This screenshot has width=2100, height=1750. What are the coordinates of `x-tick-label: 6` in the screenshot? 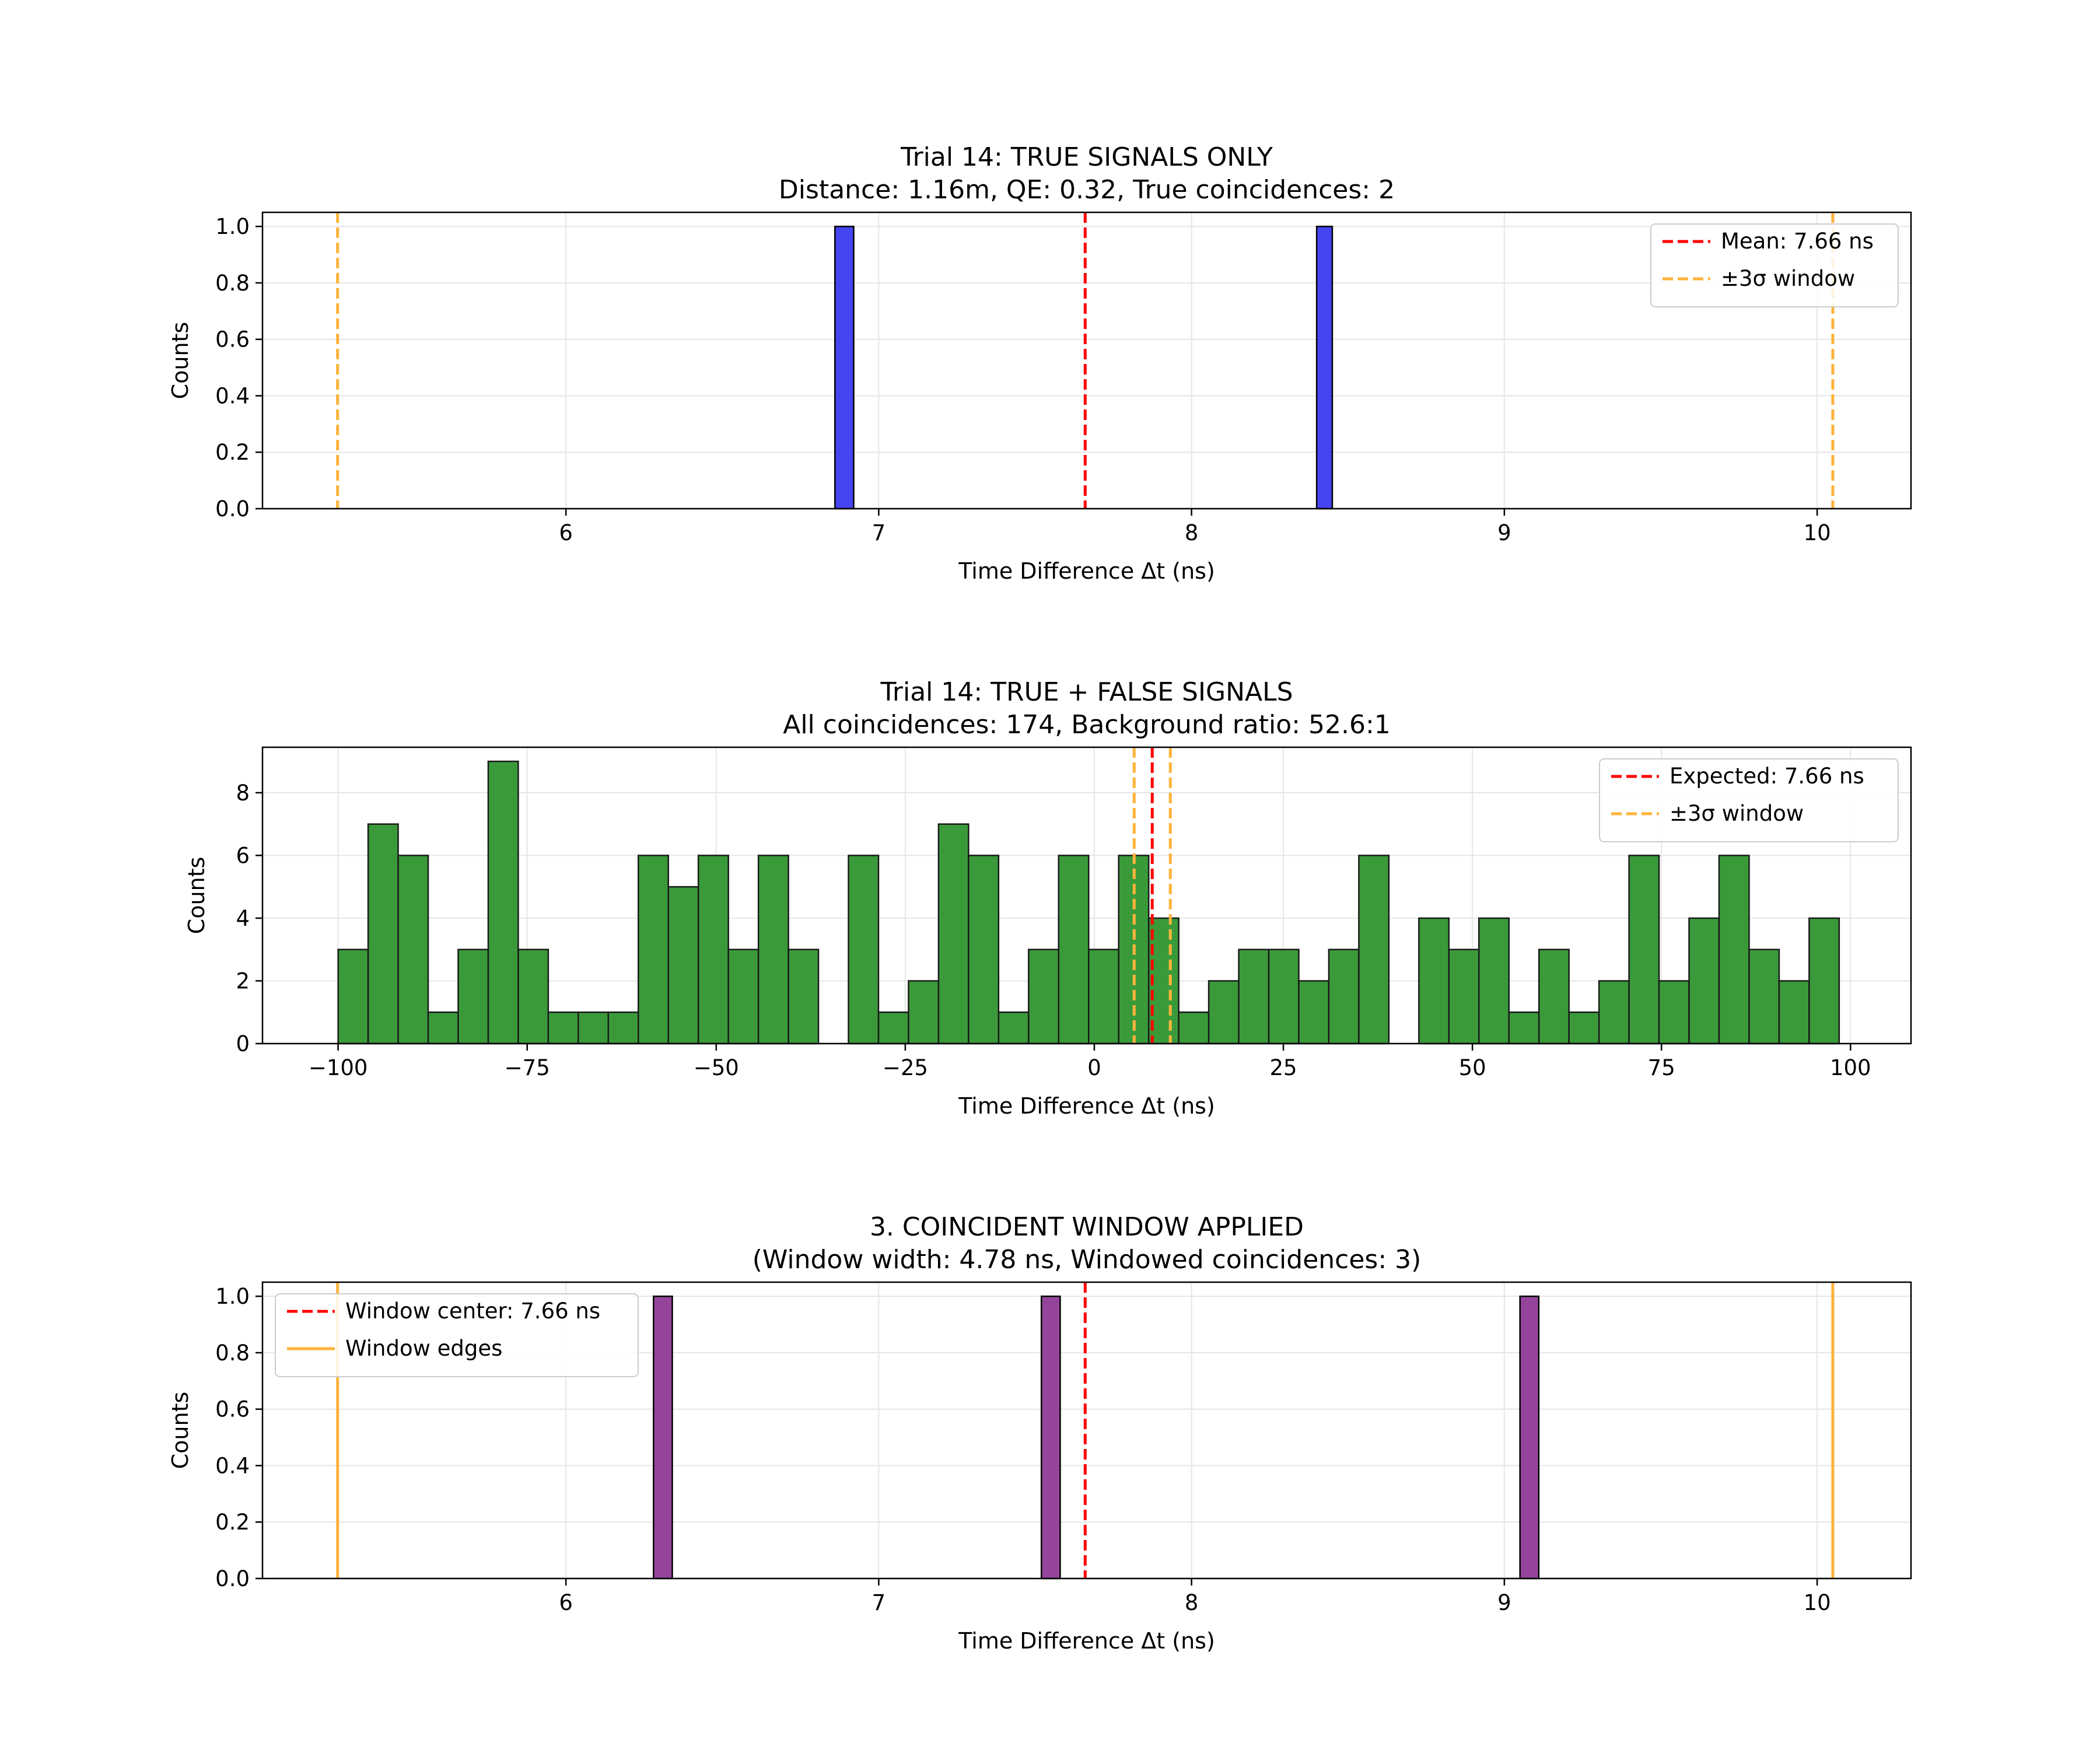 It's located at (566, 532).